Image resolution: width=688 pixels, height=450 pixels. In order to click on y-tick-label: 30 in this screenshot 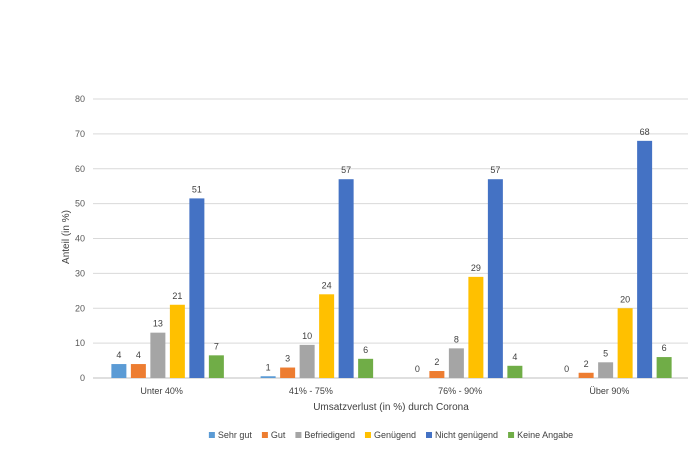, I will do `click(80, 273)`.